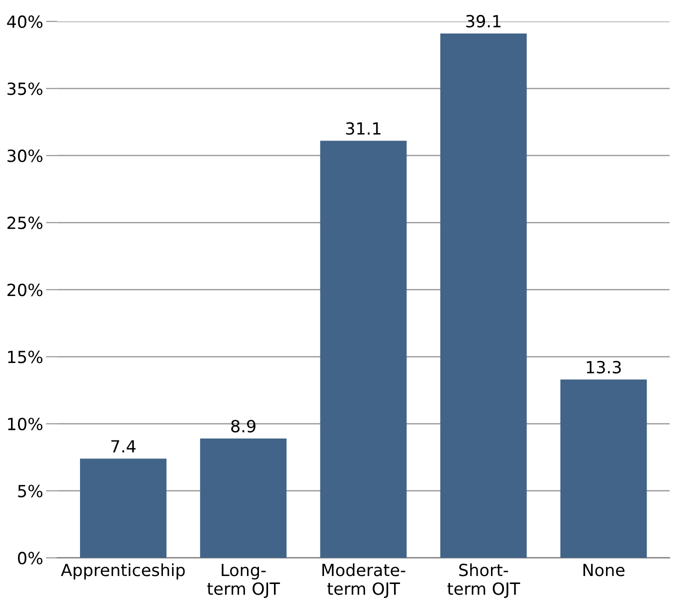 This screenshot has width=673, height=613. I want to click on y-tick-label: 0%, so click(30, 558).